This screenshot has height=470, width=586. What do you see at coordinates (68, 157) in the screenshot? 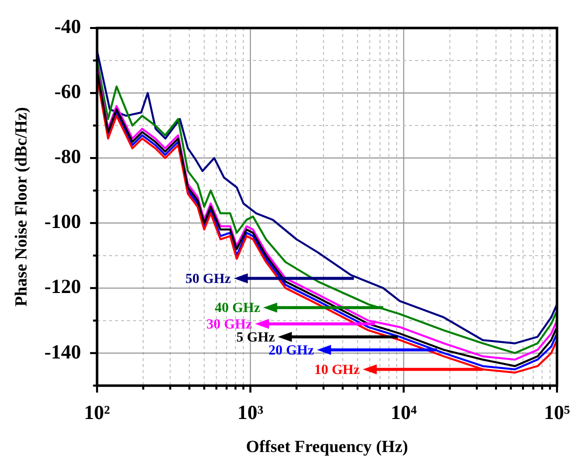
I see `y-tick-label: -80` at bounding box center [68, 157].